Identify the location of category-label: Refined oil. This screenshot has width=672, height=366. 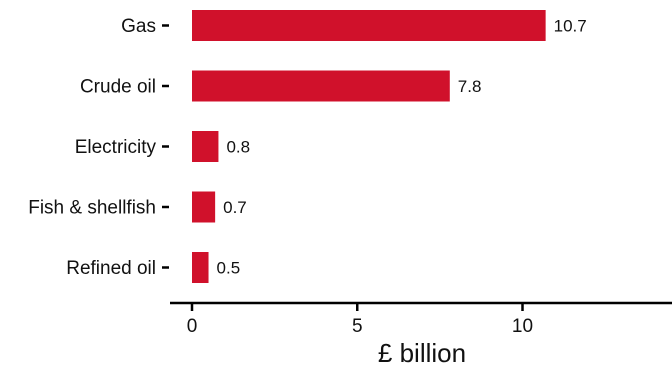
(111, 268).